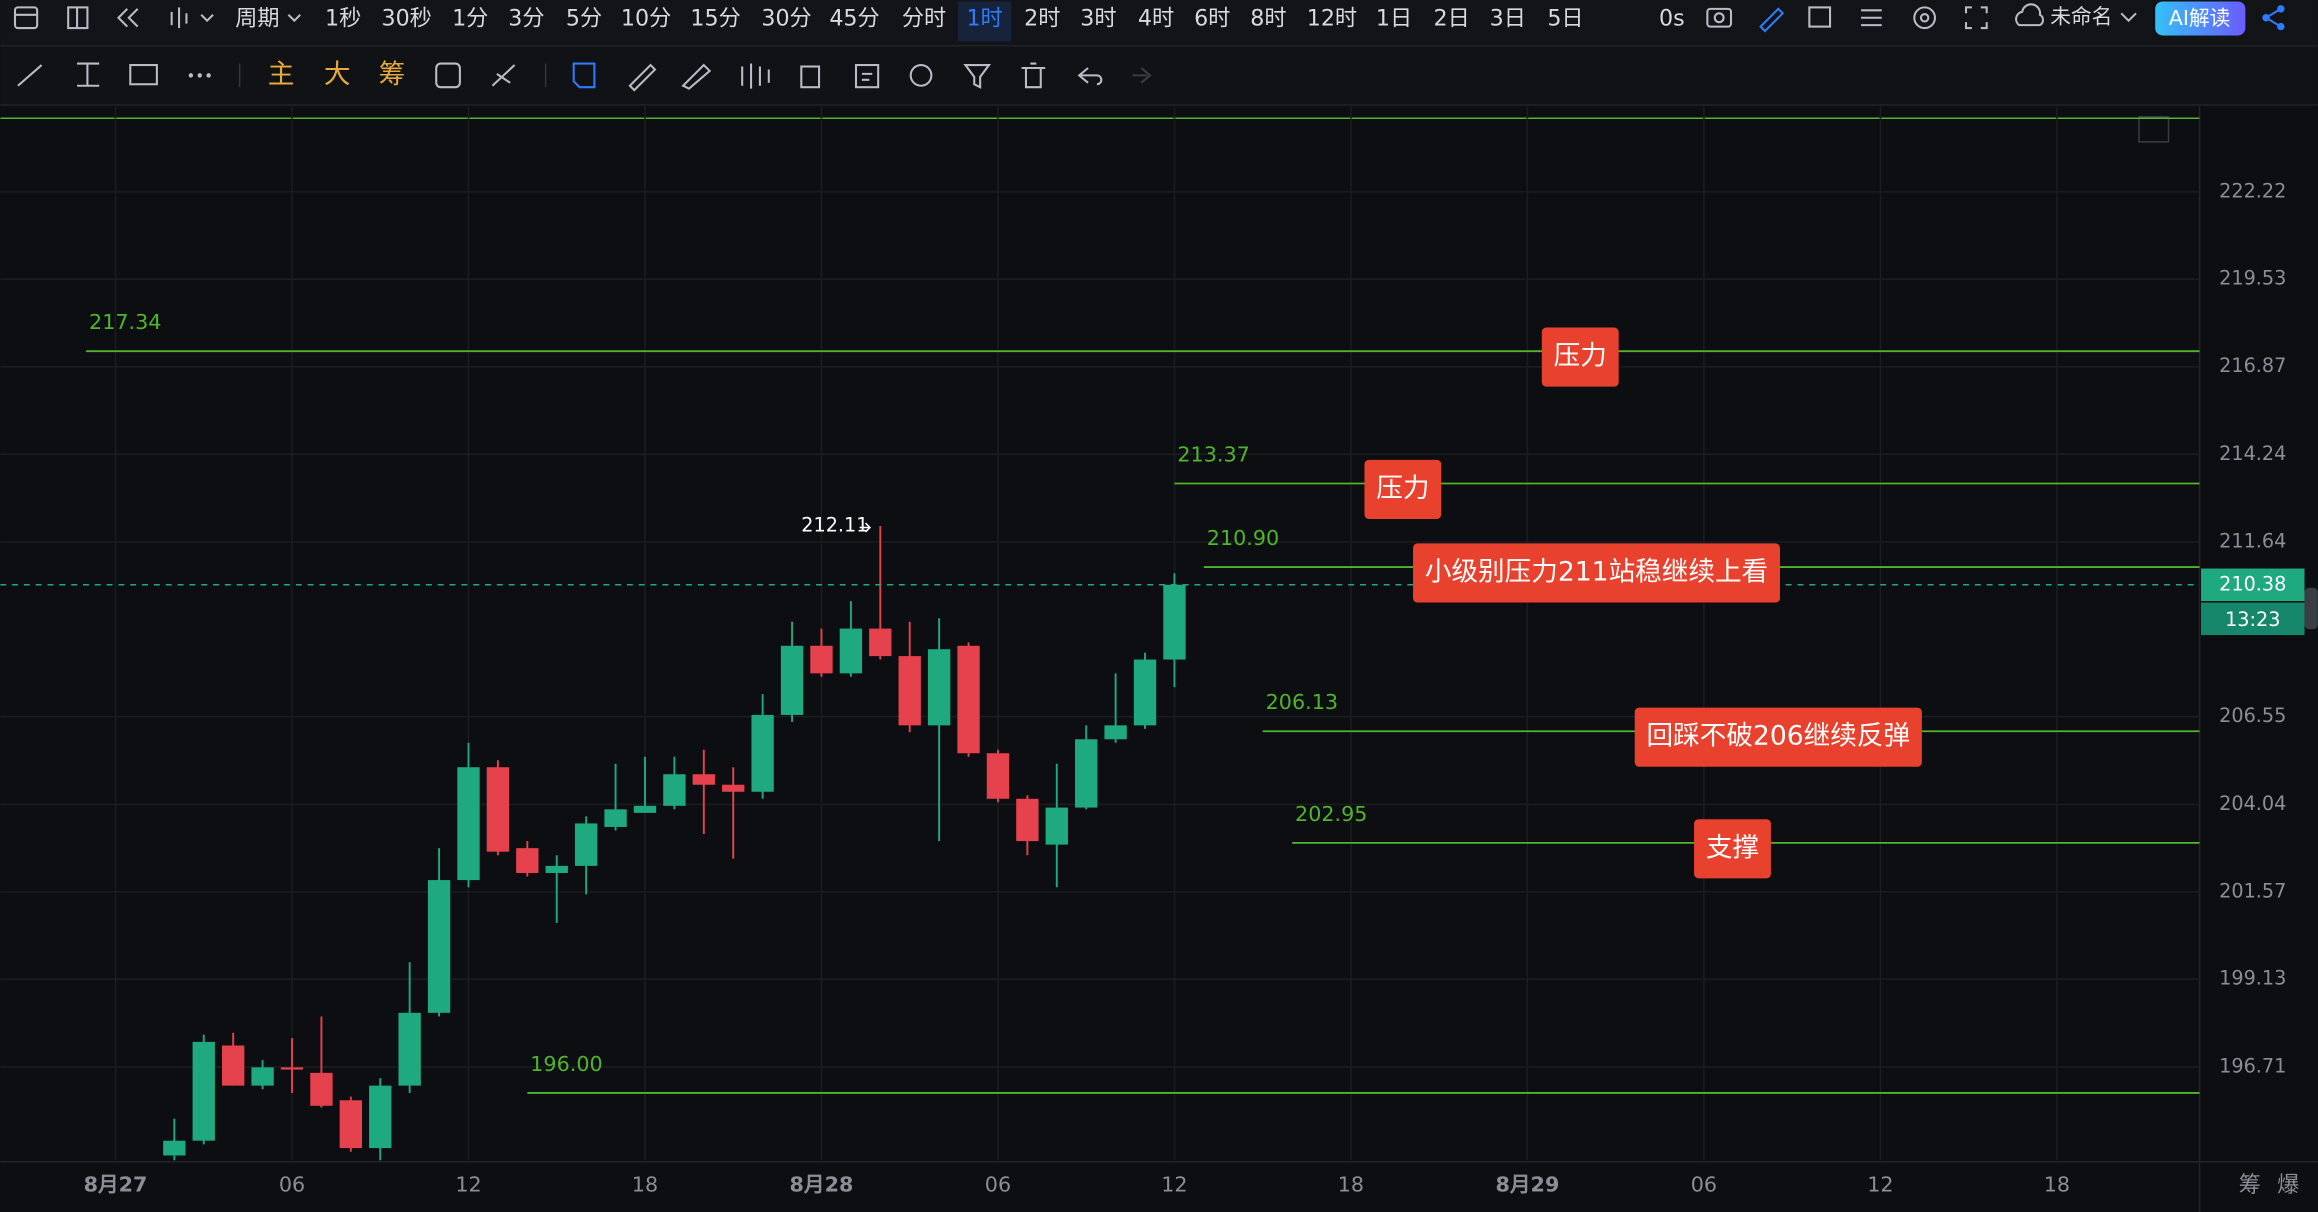 The height and width of the screenshot is (1212, 2318). I want to click on period: 2时, so click(1042, 19).